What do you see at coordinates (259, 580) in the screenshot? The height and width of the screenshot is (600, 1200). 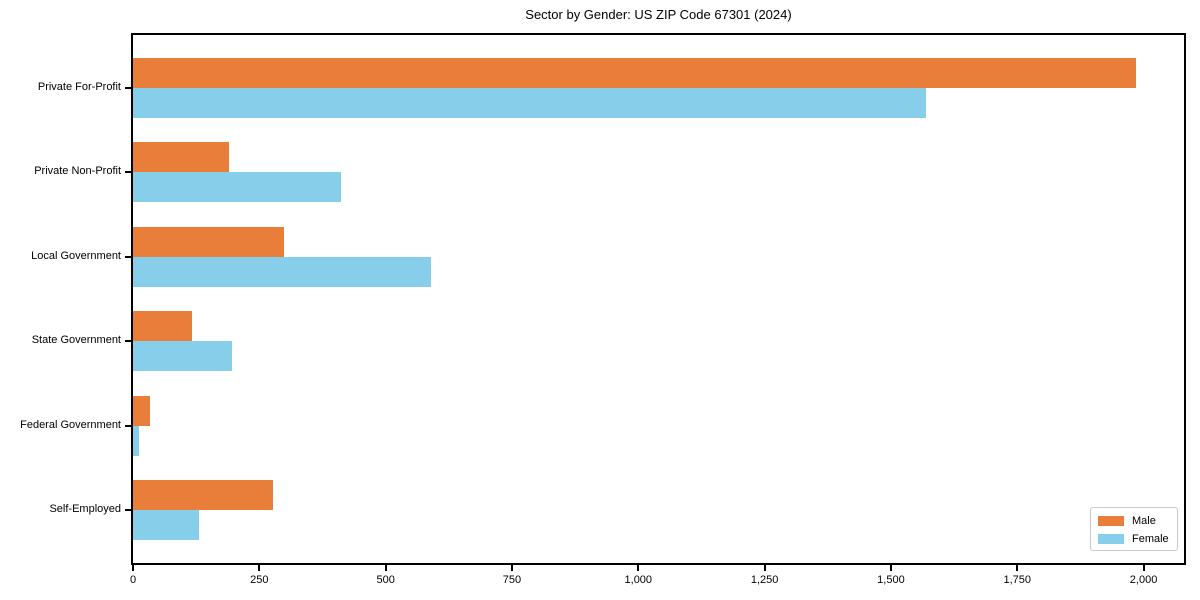 I see `x-tick-label: 250` at bounding box center [259, 580].